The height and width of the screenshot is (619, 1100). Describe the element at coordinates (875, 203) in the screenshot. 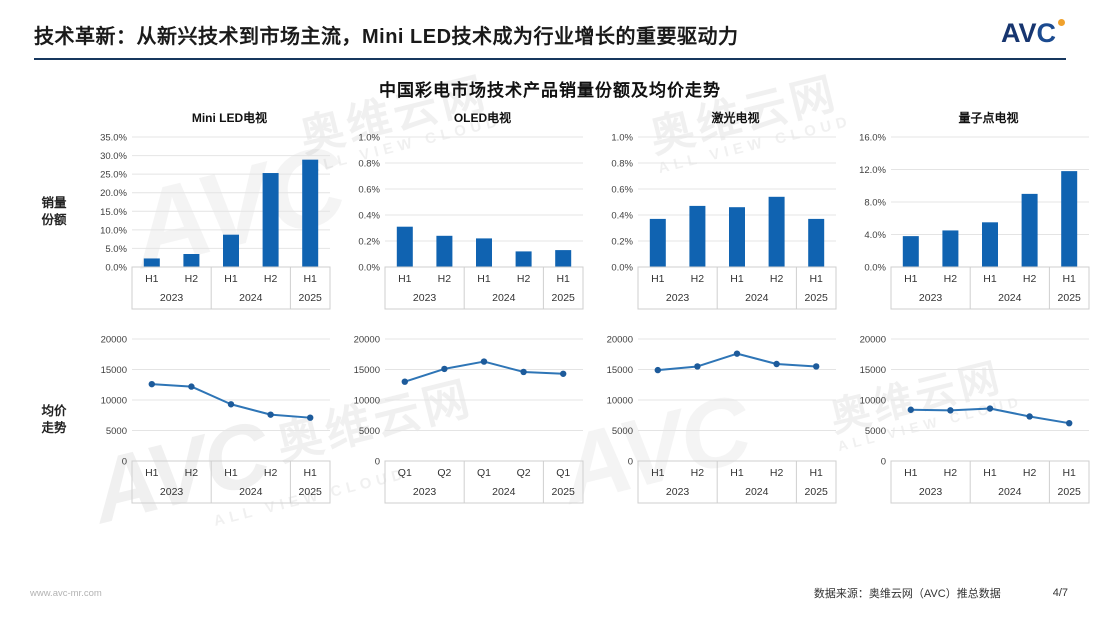

I see `svg-text: 8.0%` at that location.